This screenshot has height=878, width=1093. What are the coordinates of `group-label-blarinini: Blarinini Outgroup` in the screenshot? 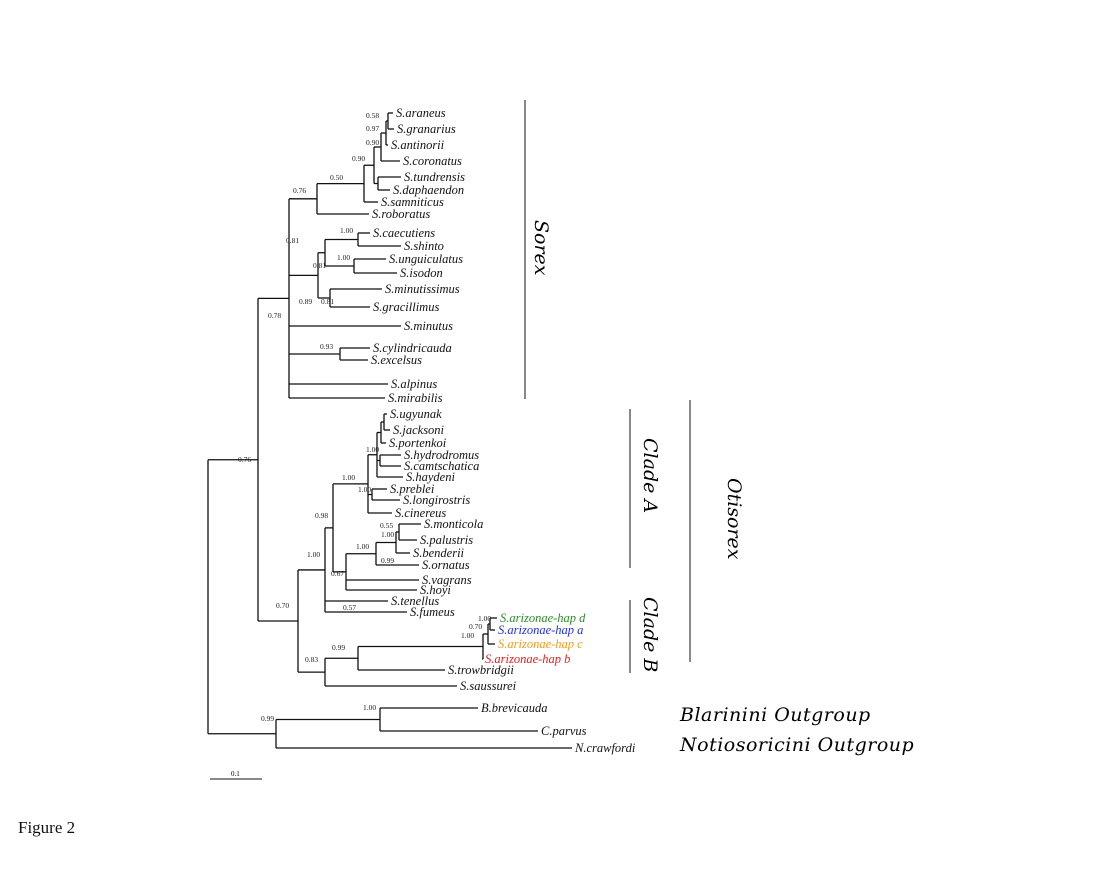 It's located at (775, 715).